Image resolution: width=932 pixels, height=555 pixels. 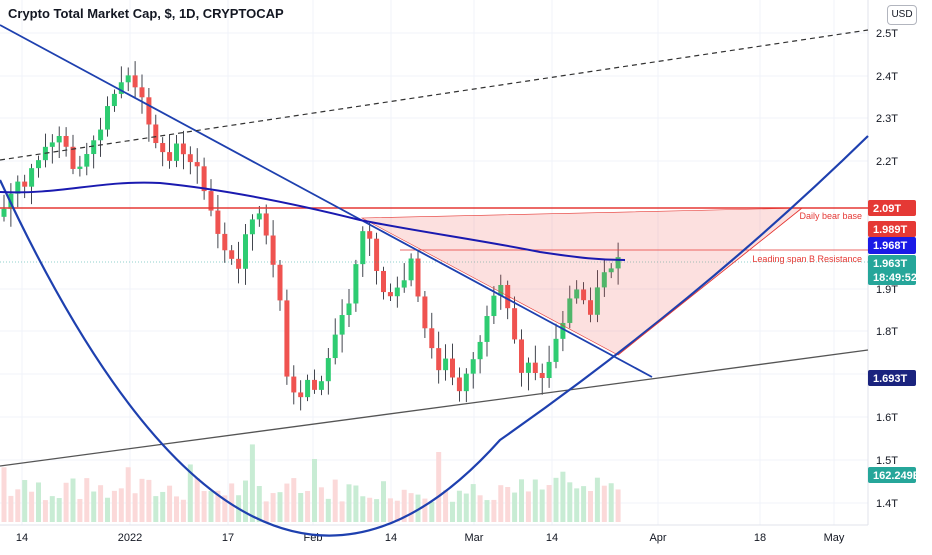 I want to click on y-tick-label: 1.8T, so click(x=887, y=332).